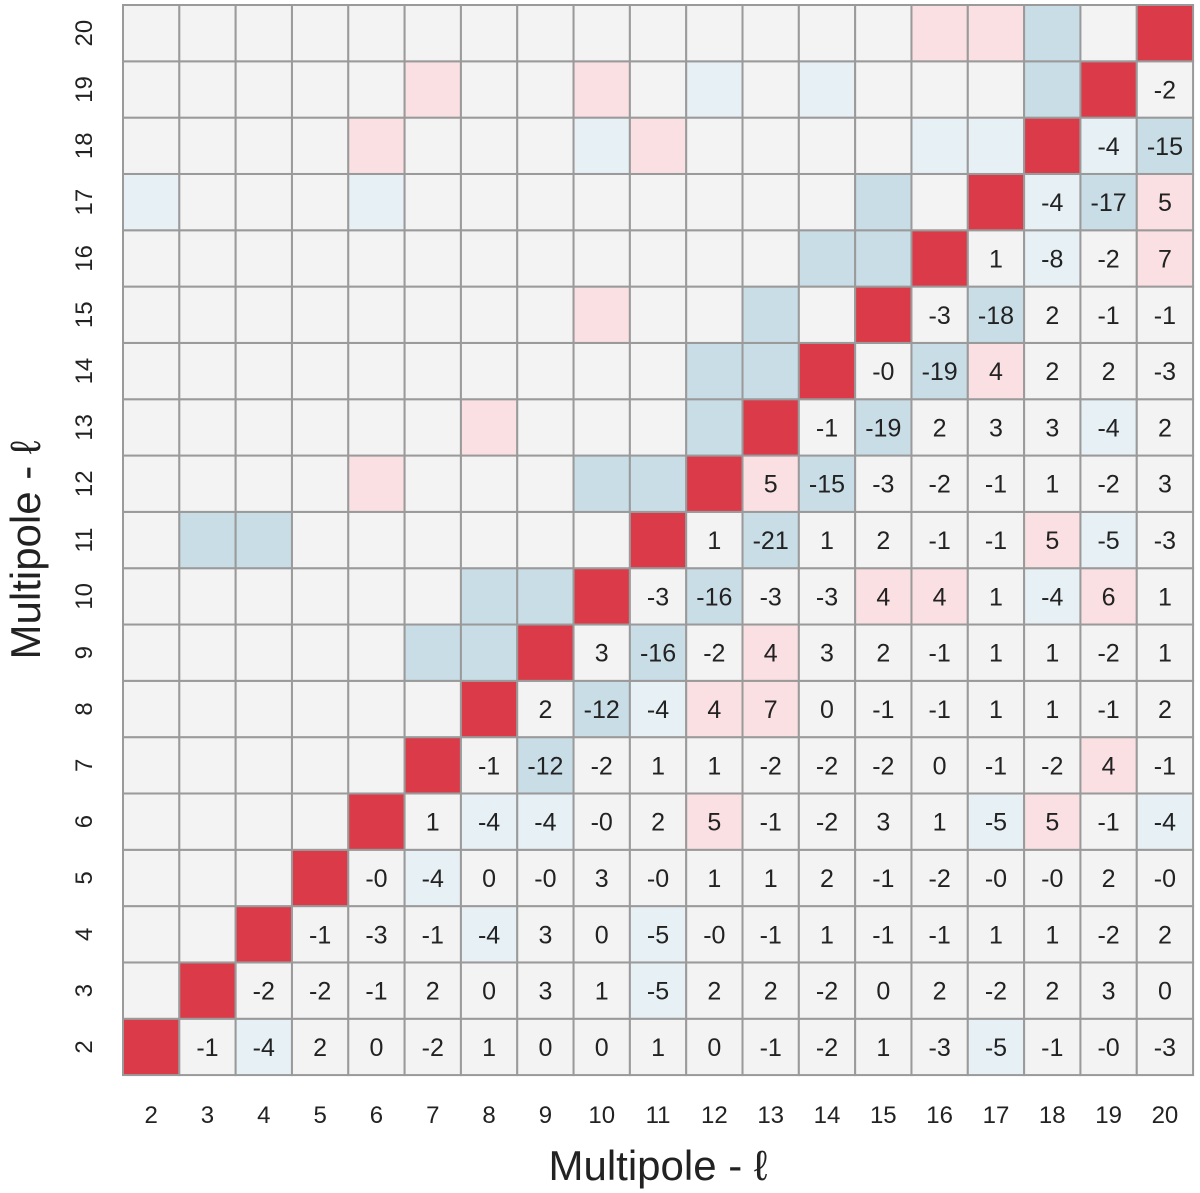 This screenshot has width=1200, height=1193. I want to click on y-tick-label: 18, so click(84, 145).